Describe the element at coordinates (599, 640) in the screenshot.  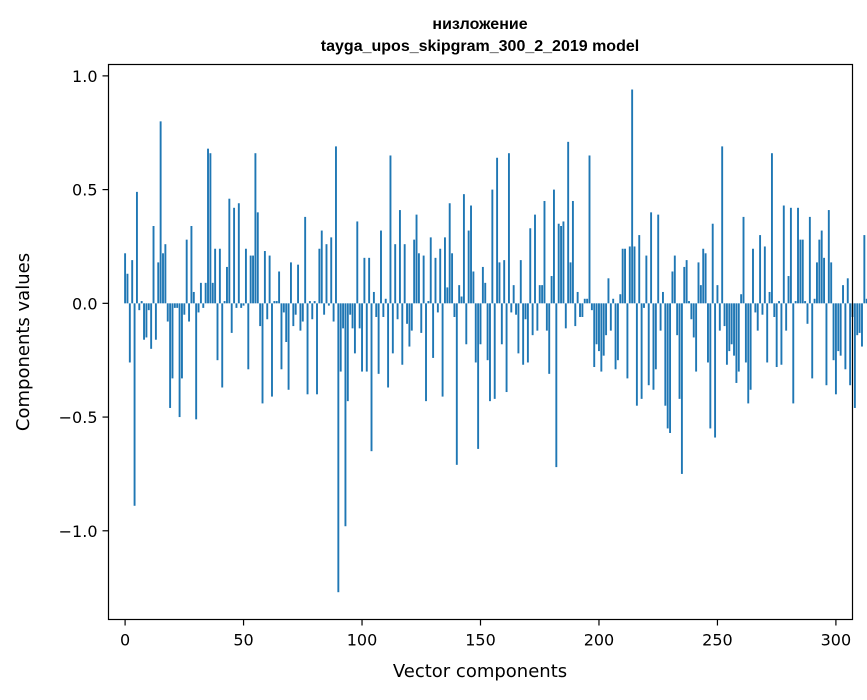
I see `x-tick-label: 200` at that location.